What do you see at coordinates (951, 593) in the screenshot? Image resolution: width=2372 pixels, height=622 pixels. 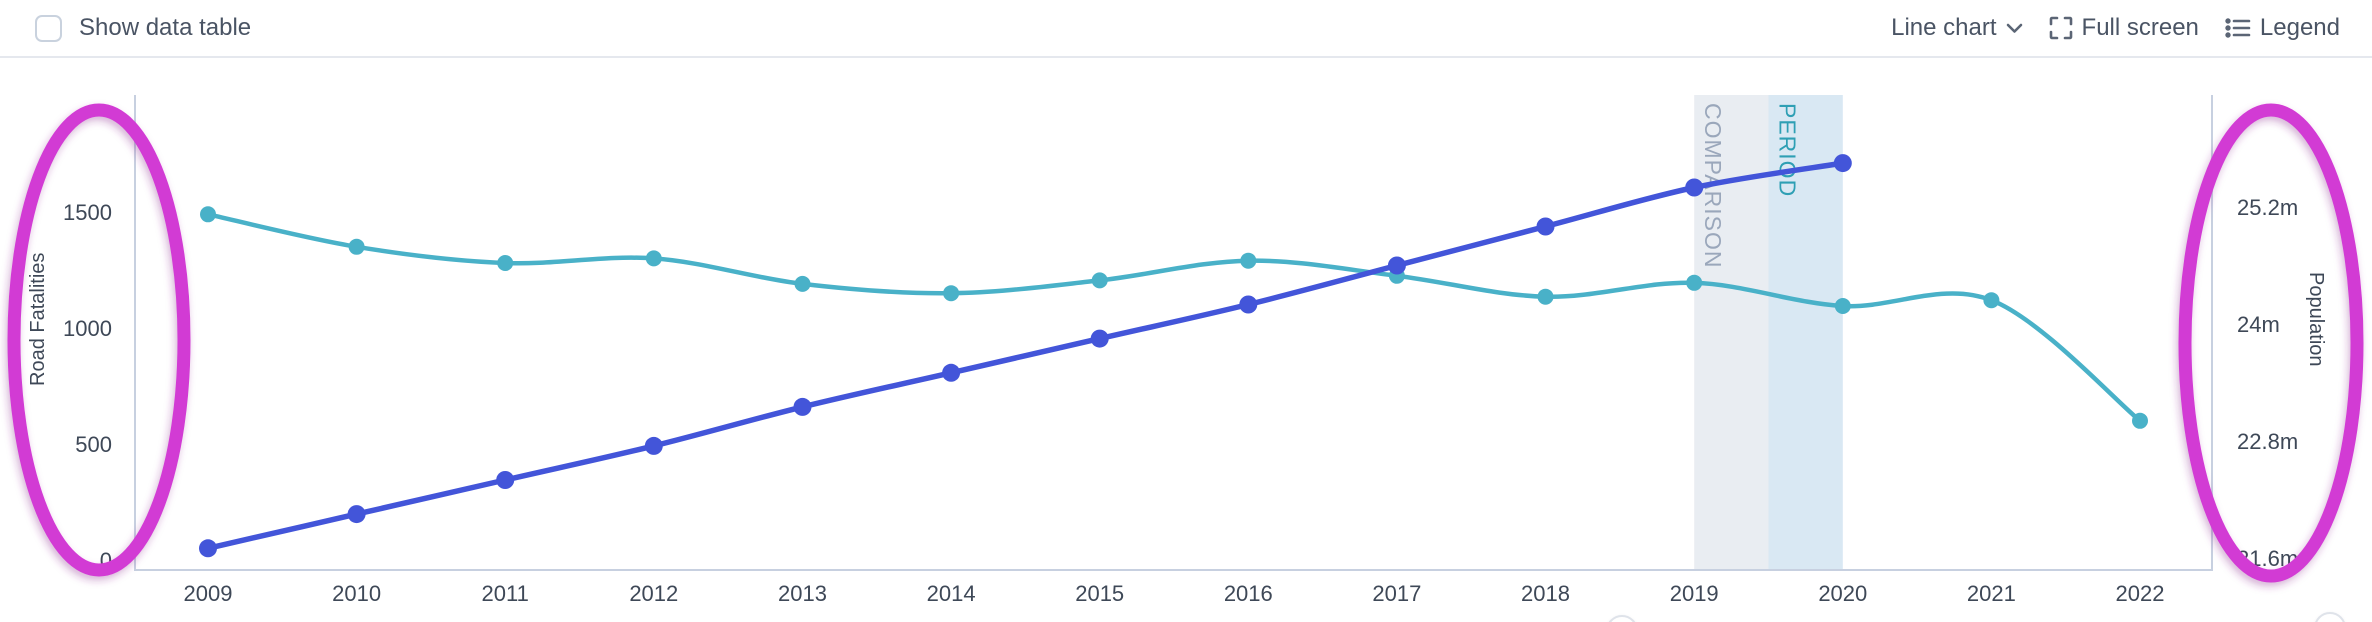 I see `x-axis-tick-label: 2014` at bounding box center [951, 593].